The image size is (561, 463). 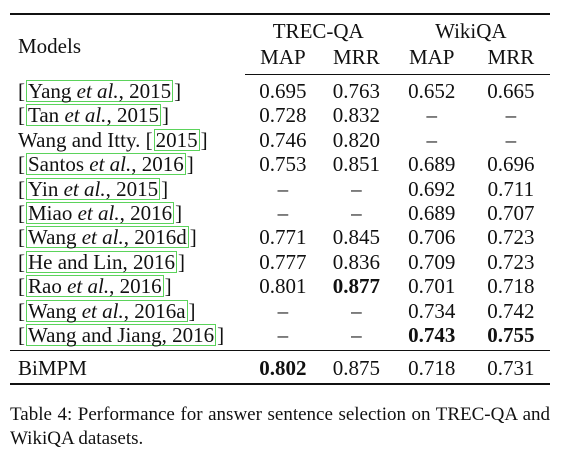 I want to click on table-row: [Yang et al., 2015] 0.695 0.763 0.652 0.665, so click(x=280, y=89).